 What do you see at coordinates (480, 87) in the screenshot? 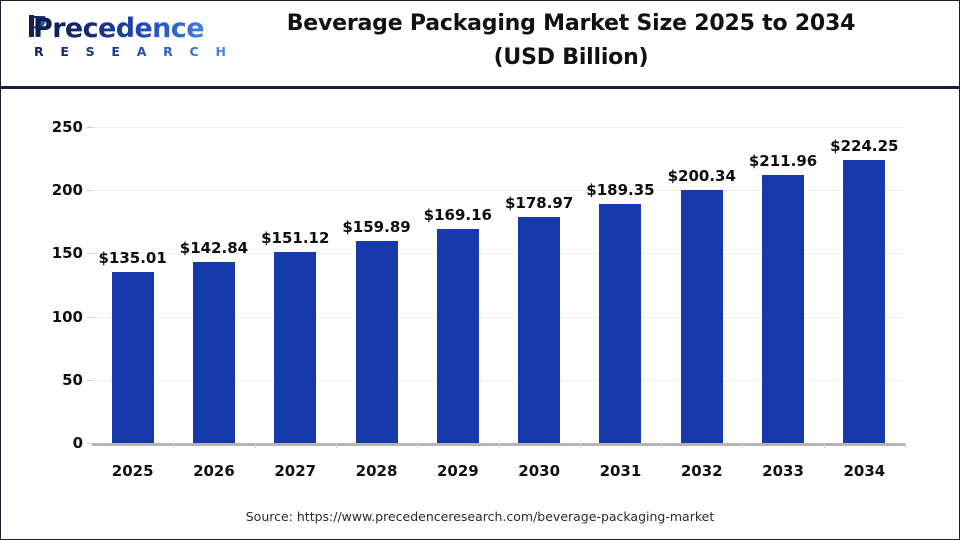
I see `header-divider` at bounding box center [480, 87].